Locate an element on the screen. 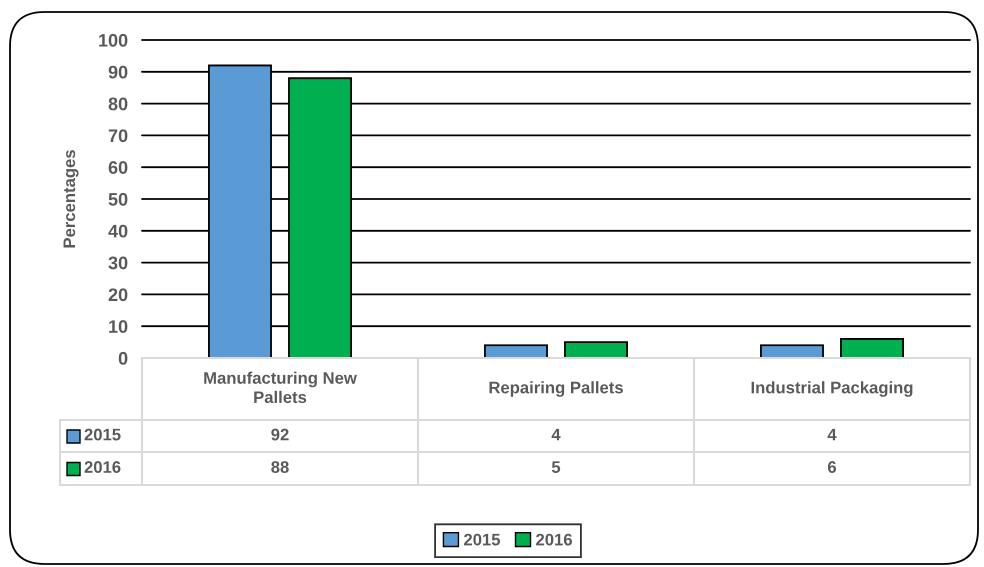 This screenshot has width=984, height=567. y-tick-label: 100 is located at coordinates (113, 40).